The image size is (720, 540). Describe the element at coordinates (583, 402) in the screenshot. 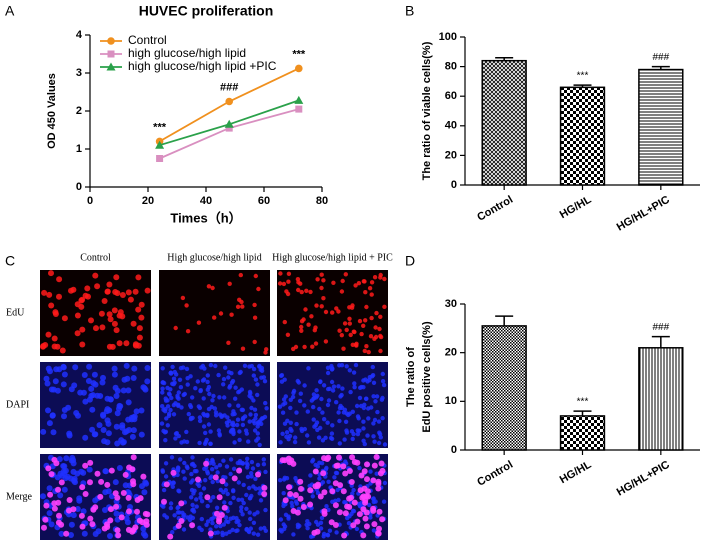

I see `annotation: ***` at that location.